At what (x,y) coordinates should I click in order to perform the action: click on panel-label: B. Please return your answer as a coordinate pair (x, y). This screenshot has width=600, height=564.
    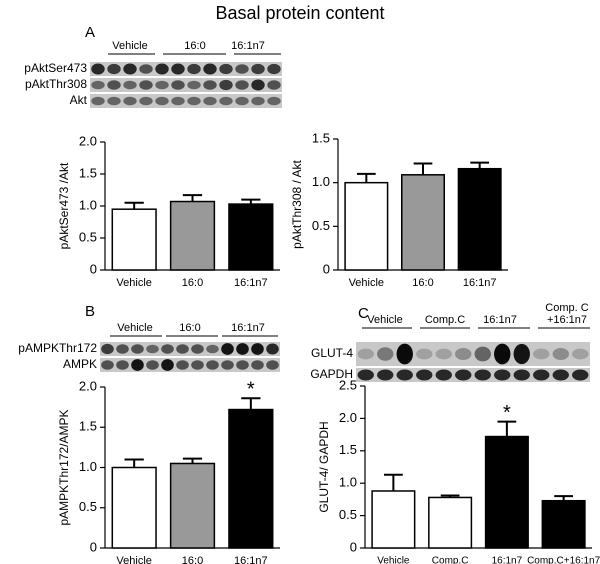
    Looking at the image, I should click on (90, 311).